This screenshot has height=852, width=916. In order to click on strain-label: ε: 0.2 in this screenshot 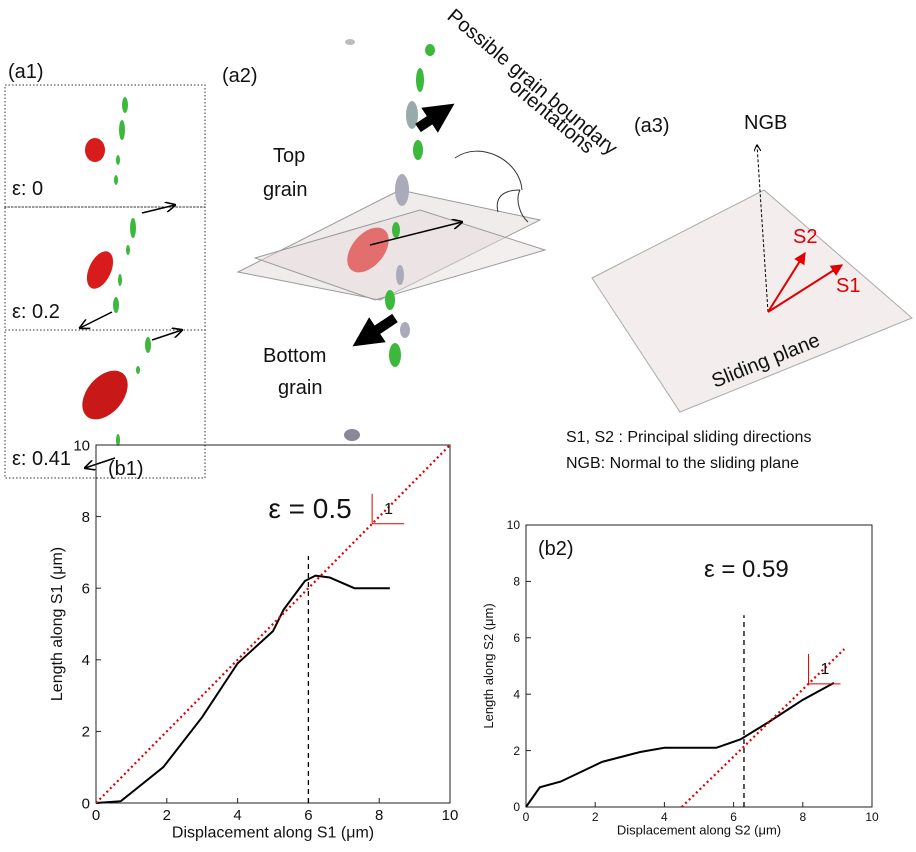, I will do `click(36, 312)`.